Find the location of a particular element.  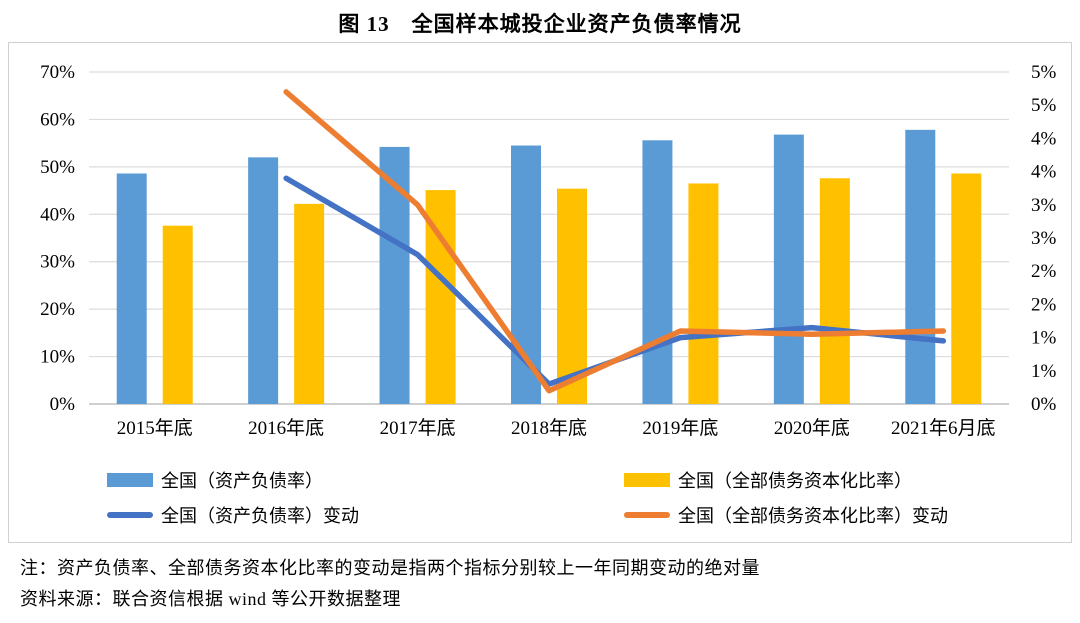

svg-text: 2015年底 is located at coordinates (155, 428).